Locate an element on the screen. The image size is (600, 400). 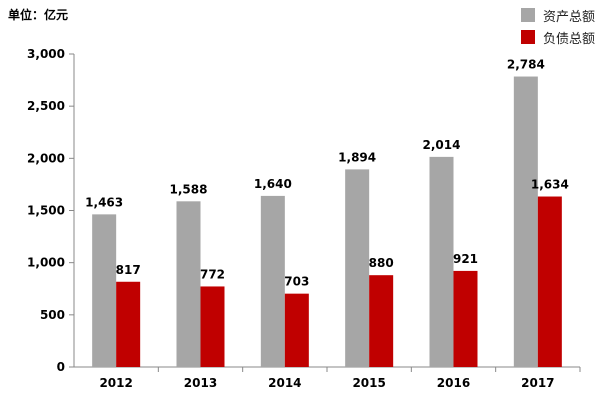
x-tick-label: 2012 is located at coordinates (115, 383).